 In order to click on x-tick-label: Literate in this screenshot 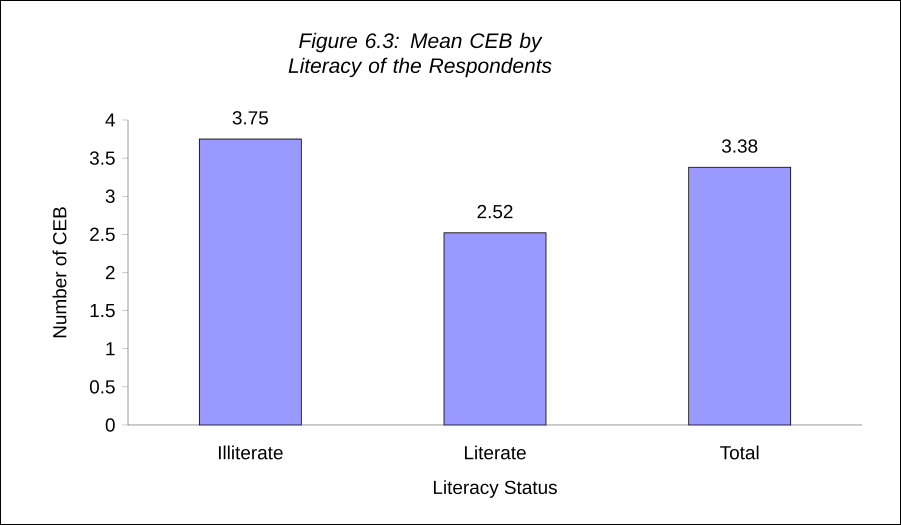, I will do `click(495, 452)`.